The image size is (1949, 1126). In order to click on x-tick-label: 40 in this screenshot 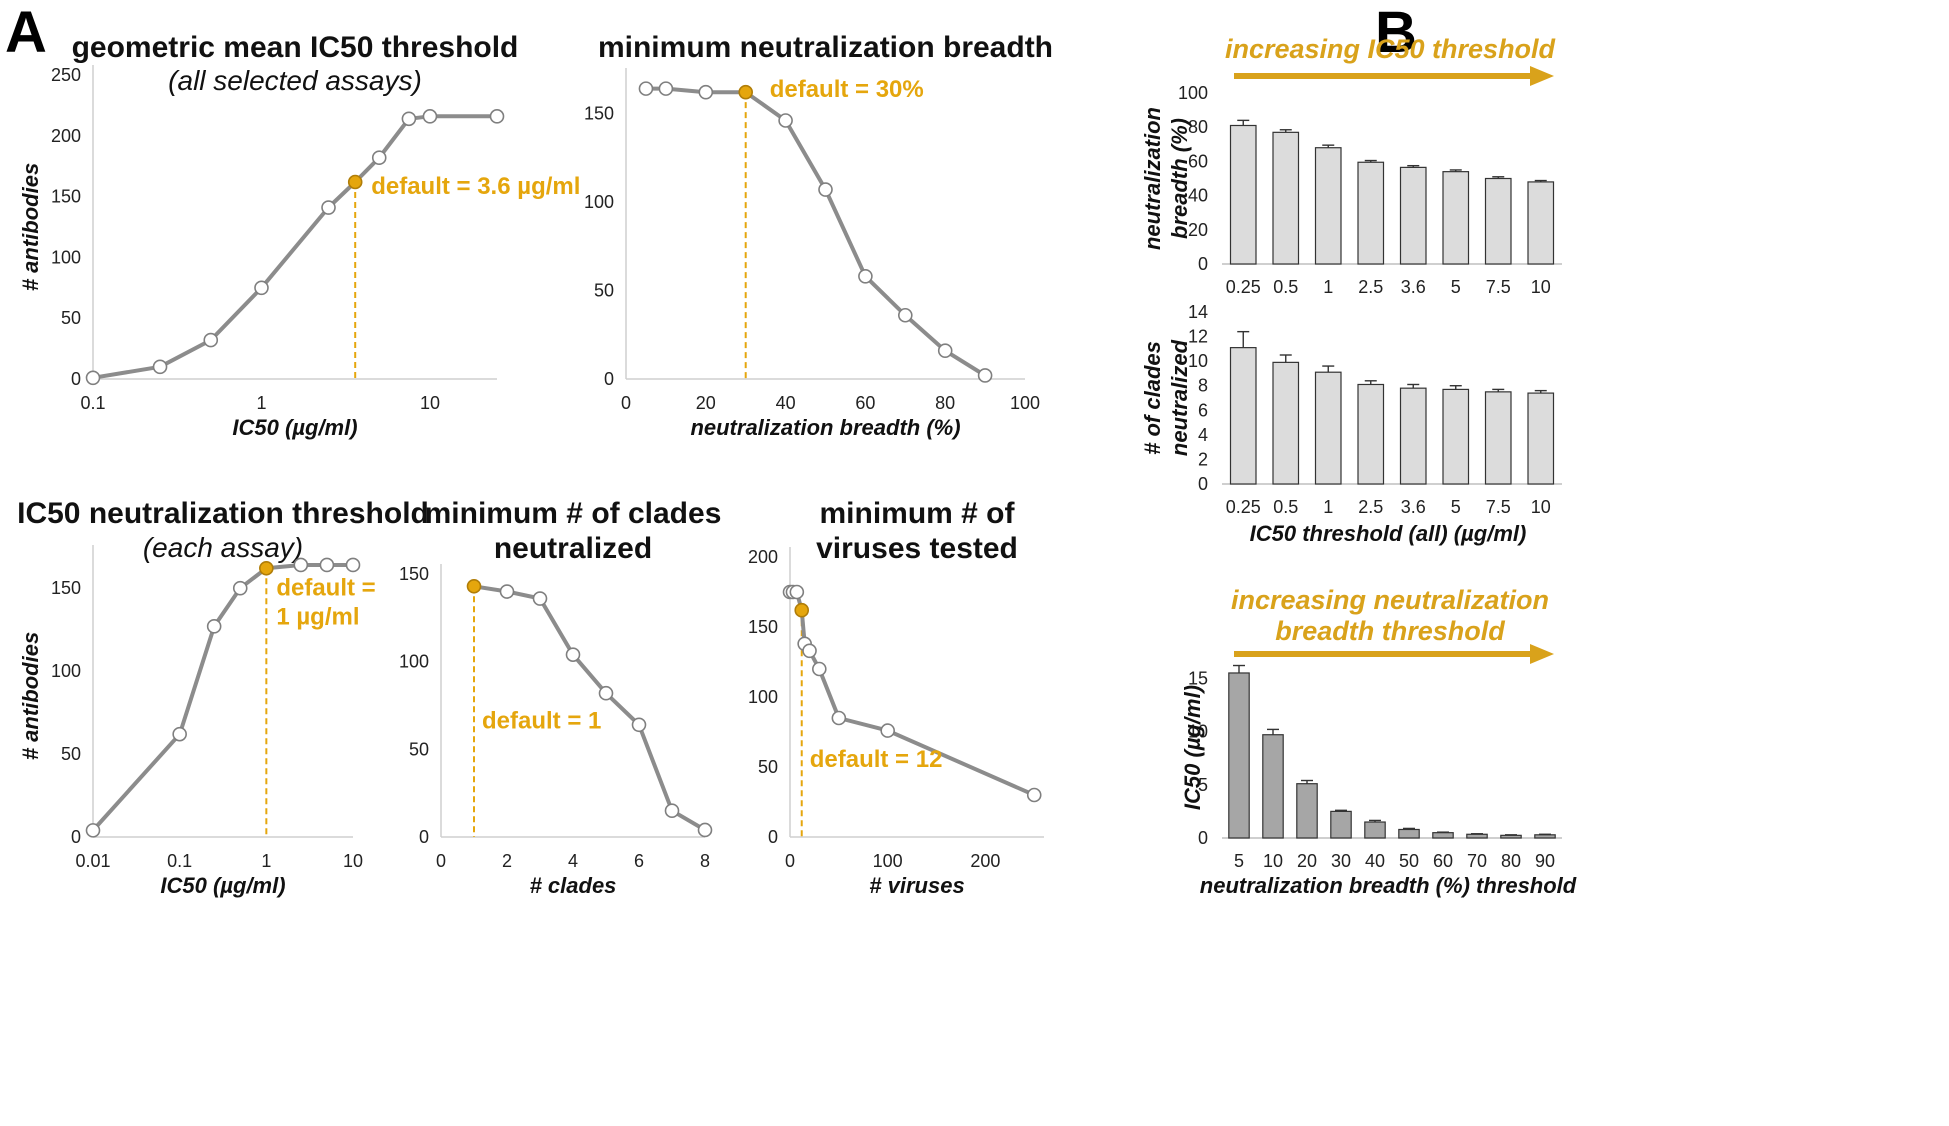, I will do `click(1375, 861)`.